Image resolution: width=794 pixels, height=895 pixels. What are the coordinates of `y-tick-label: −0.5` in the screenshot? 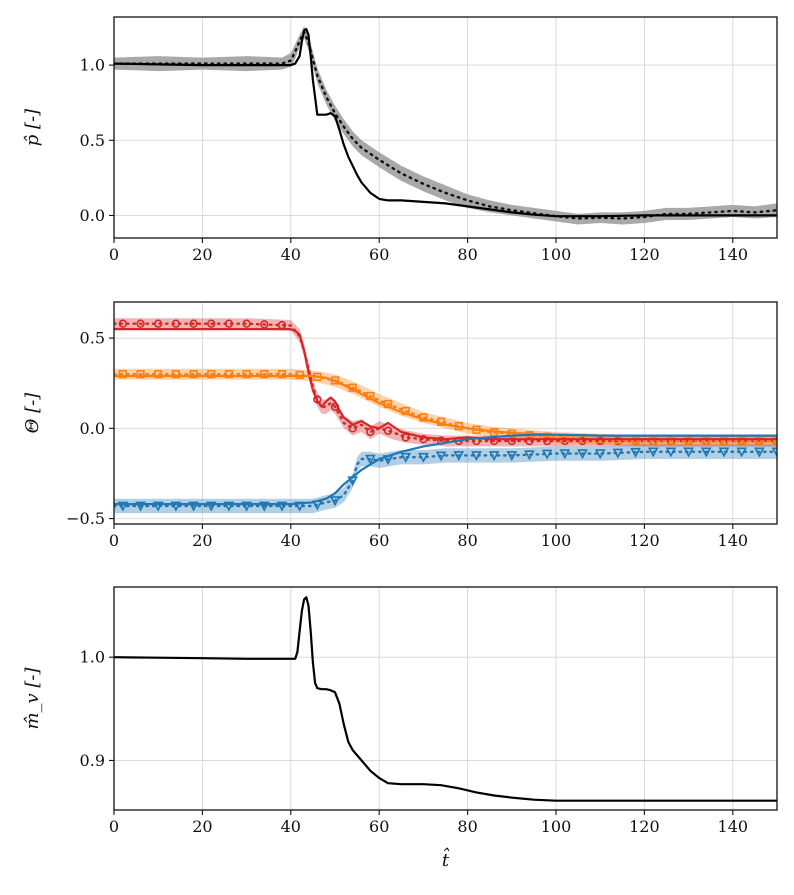 It's located at (85, 518).